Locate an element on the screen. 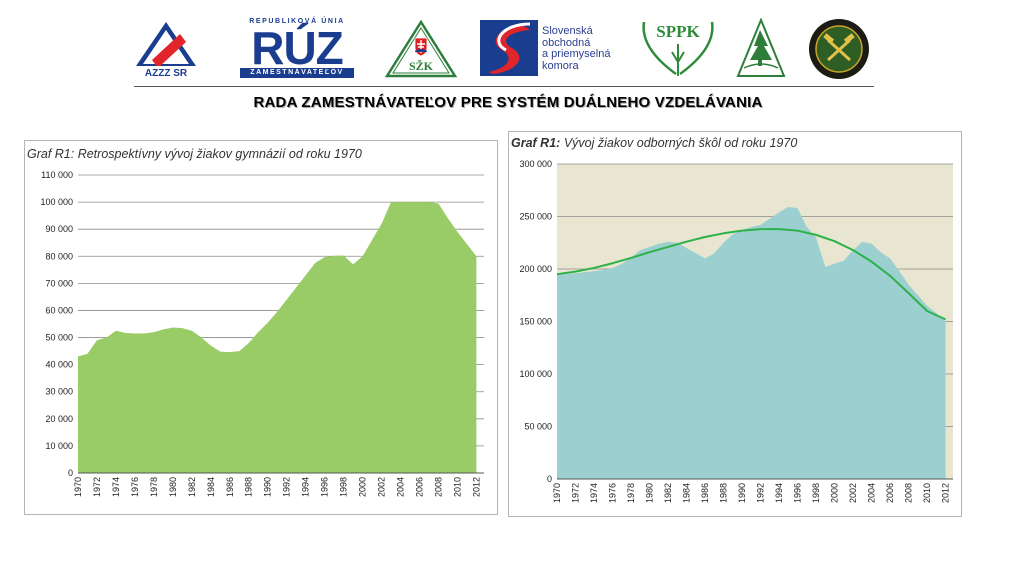 Image resolution: width=1024 pixels, height=576 pixels. soz-logo: Slovenská obchodná a priemyselná komora is located at coordinates (555, 49).